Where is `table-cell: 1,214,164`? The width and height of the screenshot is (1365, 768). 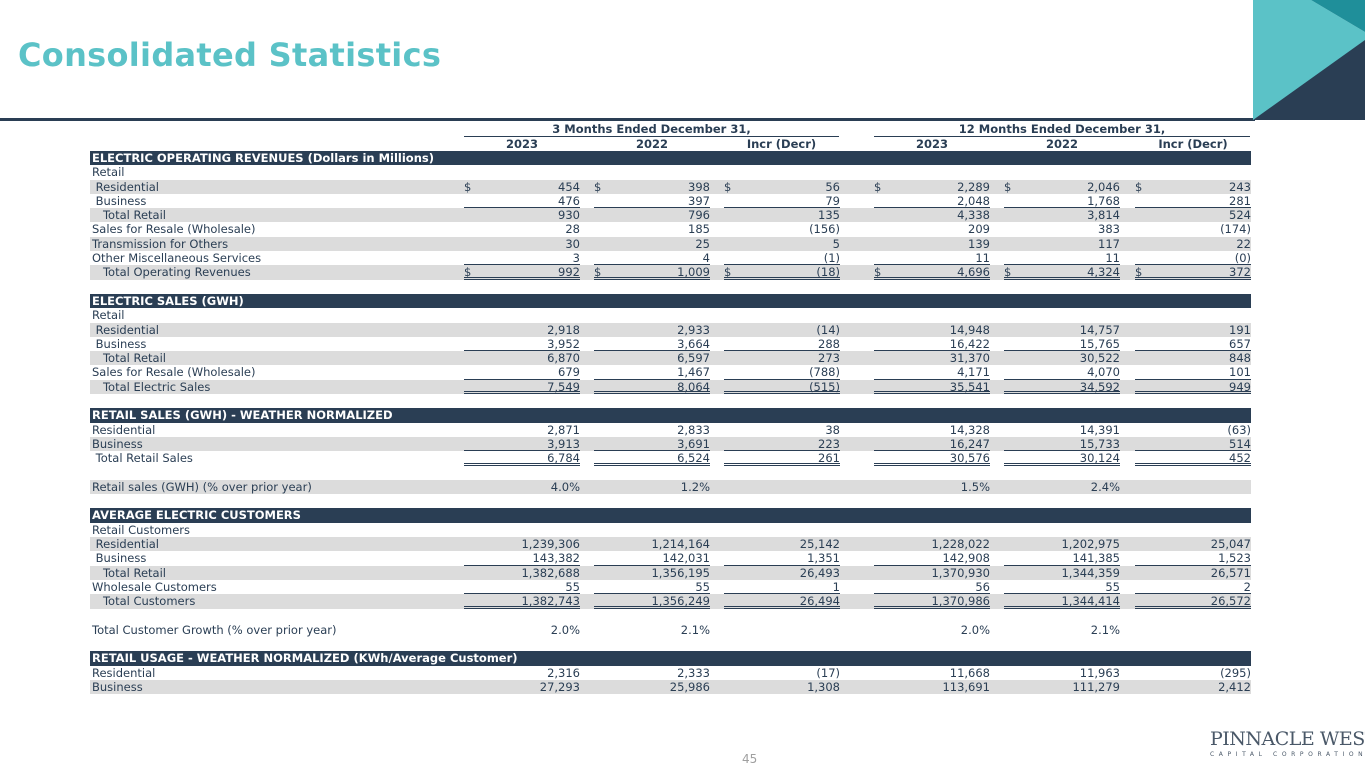
table-cell: 1,214,164 is located at coordinates (652, 544).